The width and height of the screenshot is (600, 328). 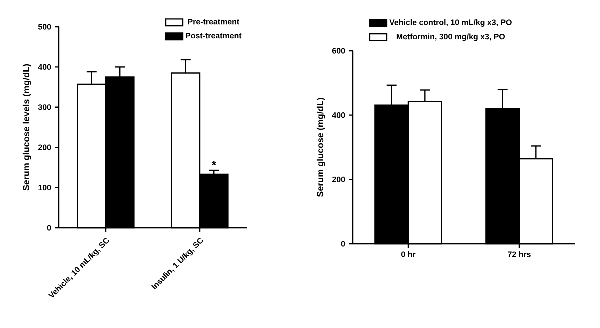 What do you see at coordinates (321, 148) in the screenshot?
I see `y-axis-title: Serum glucose (mg/dL)` at bounding box center [321, 148].